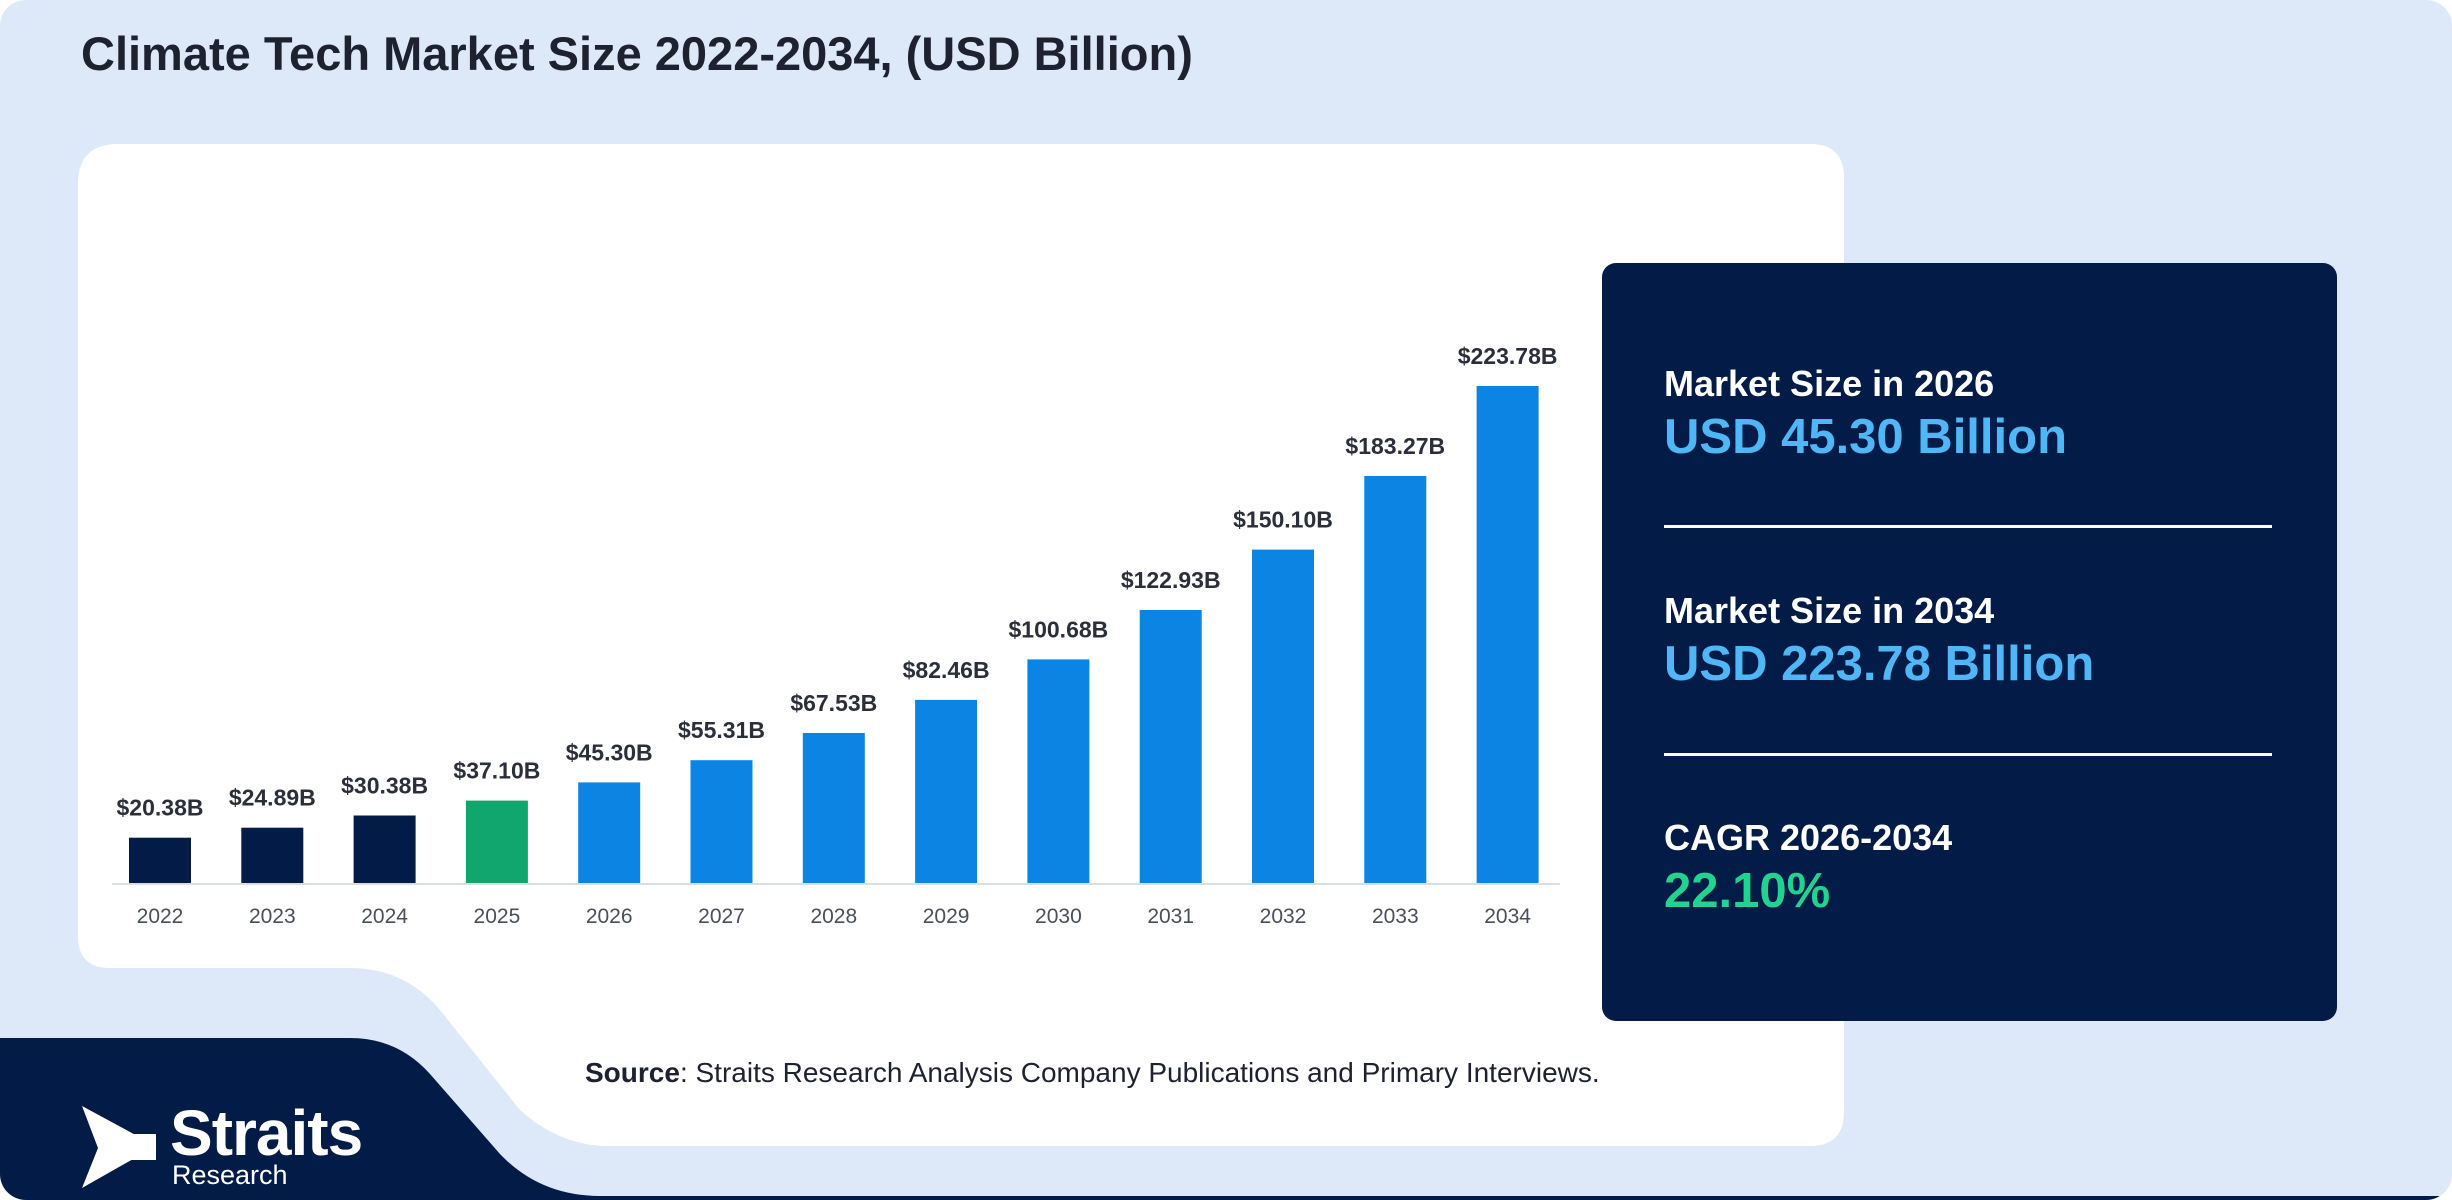 Image resolution: width=2452 pixels, height=1200 pixels. Describe the element at coordinates (946, 670) in the screenshot. I see `data-label-2029: $82.46B` at that location.